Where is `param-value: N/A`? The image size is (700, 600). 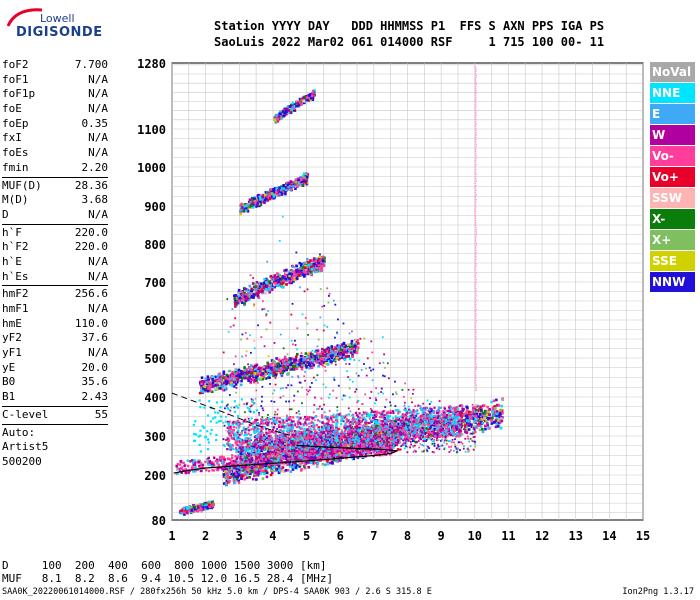
param-value: N/A is located at coordinates (98, 353).